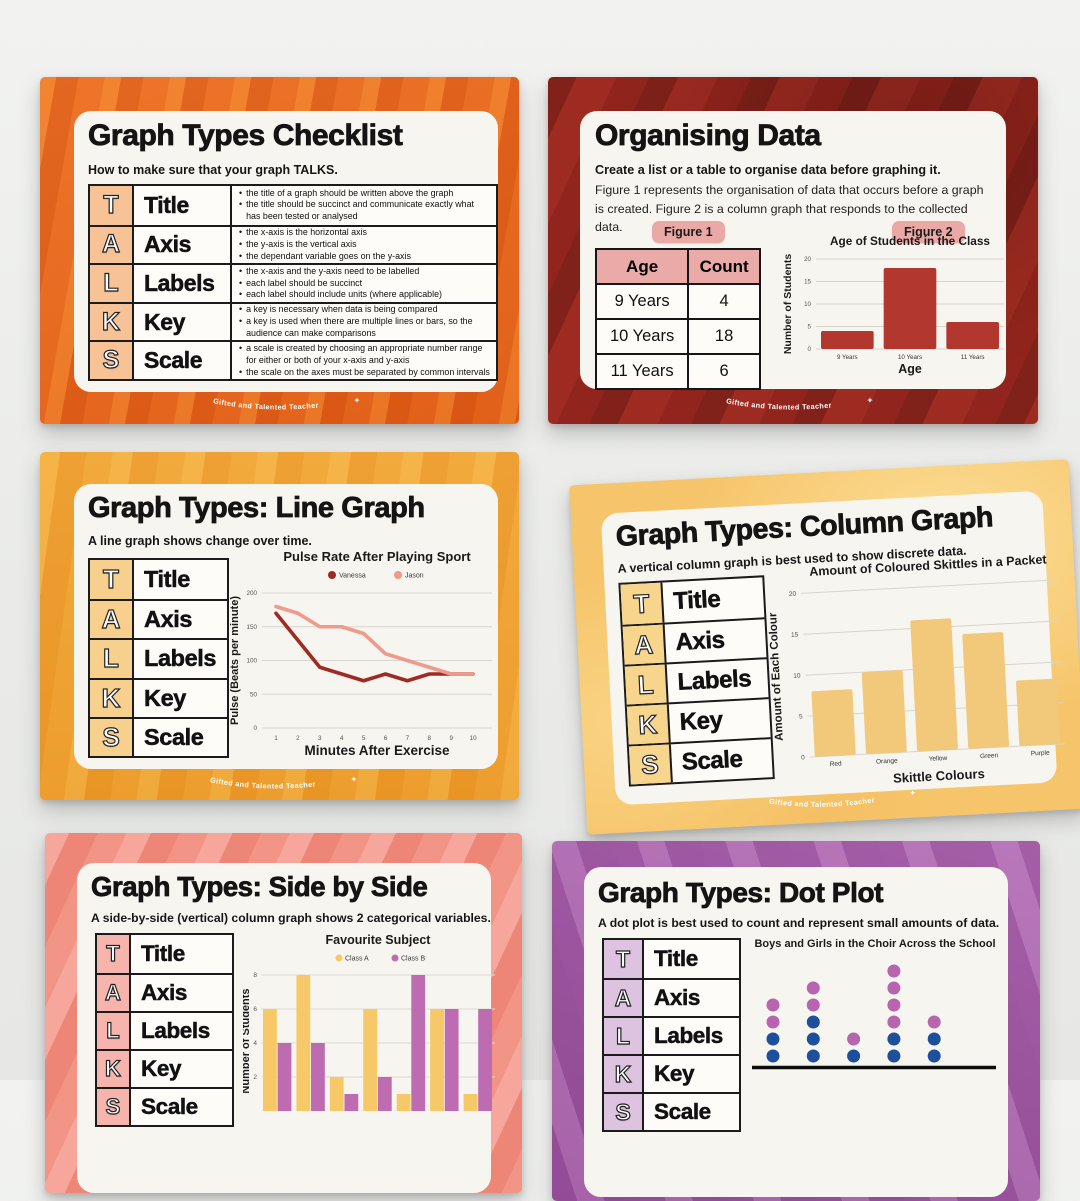  I want to click on bar-9 Years, so click(847, 340).